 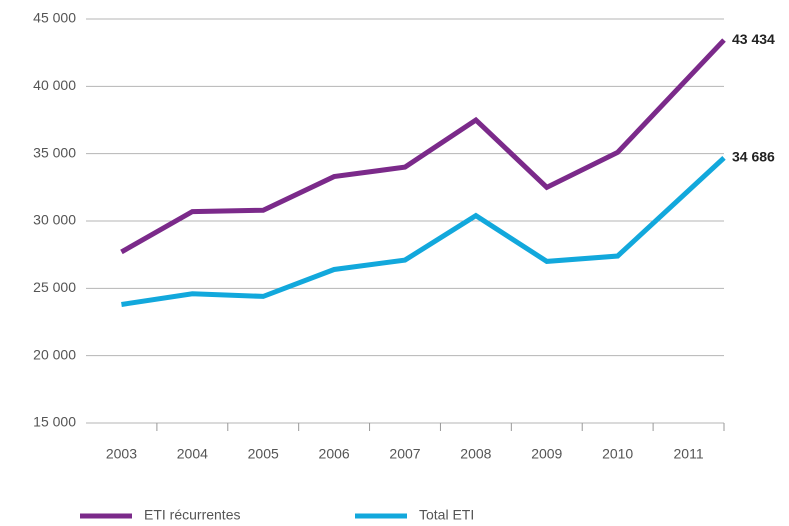 I want to click on x-tick-label: 2005, so click(x=263, y=454).